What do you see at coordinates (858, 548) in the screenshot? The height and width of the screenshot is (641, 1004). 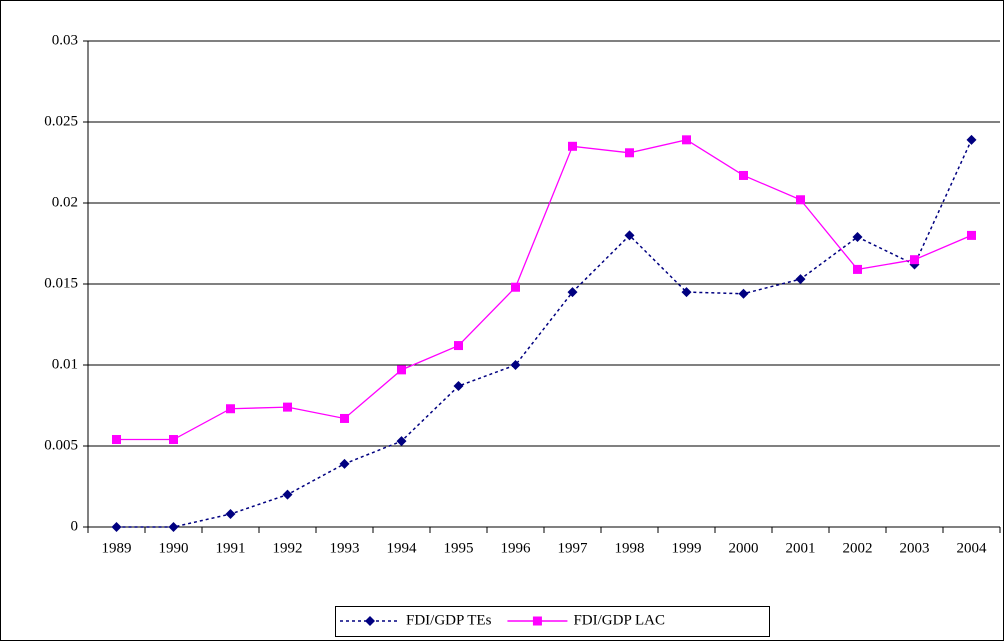 I see `x-tick-label: 2002` at bounding box center [858, 548].